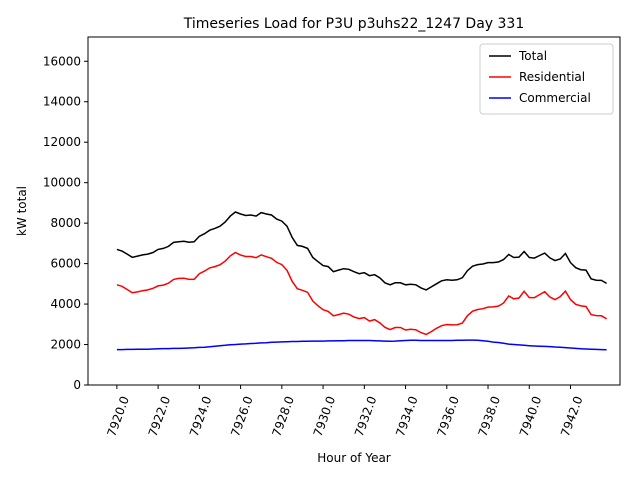 This screenshot has width=640, height=480. I want to click on y-tick-label: 4000, so click(65, 304).